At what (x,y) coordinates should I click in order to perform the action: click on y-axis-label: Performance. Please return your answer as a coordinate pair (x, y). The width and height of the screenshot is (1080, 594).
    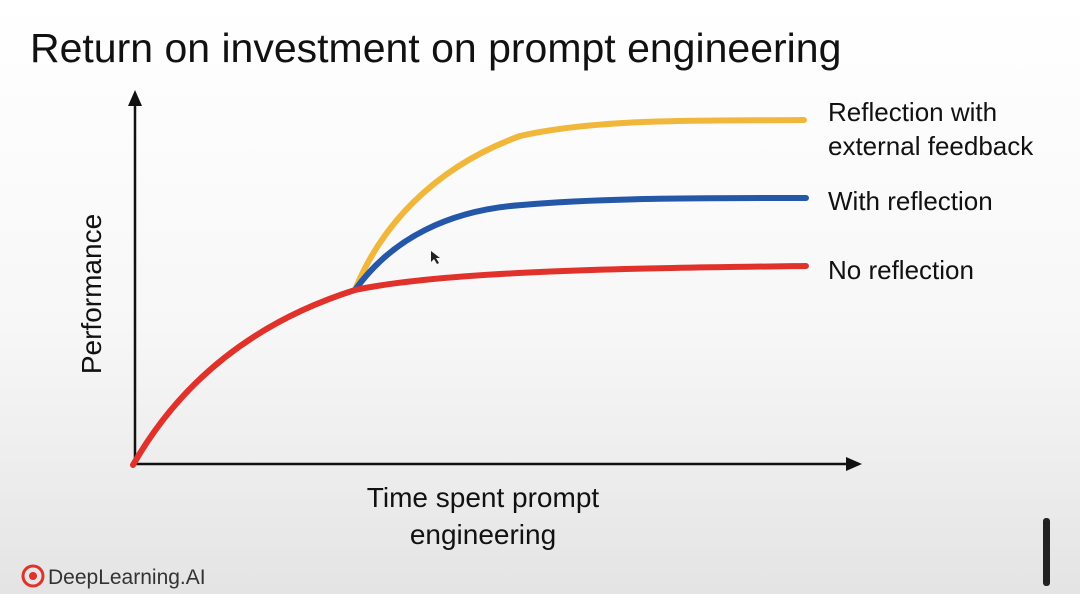
    Looking at the image, I should click on (91, 294).